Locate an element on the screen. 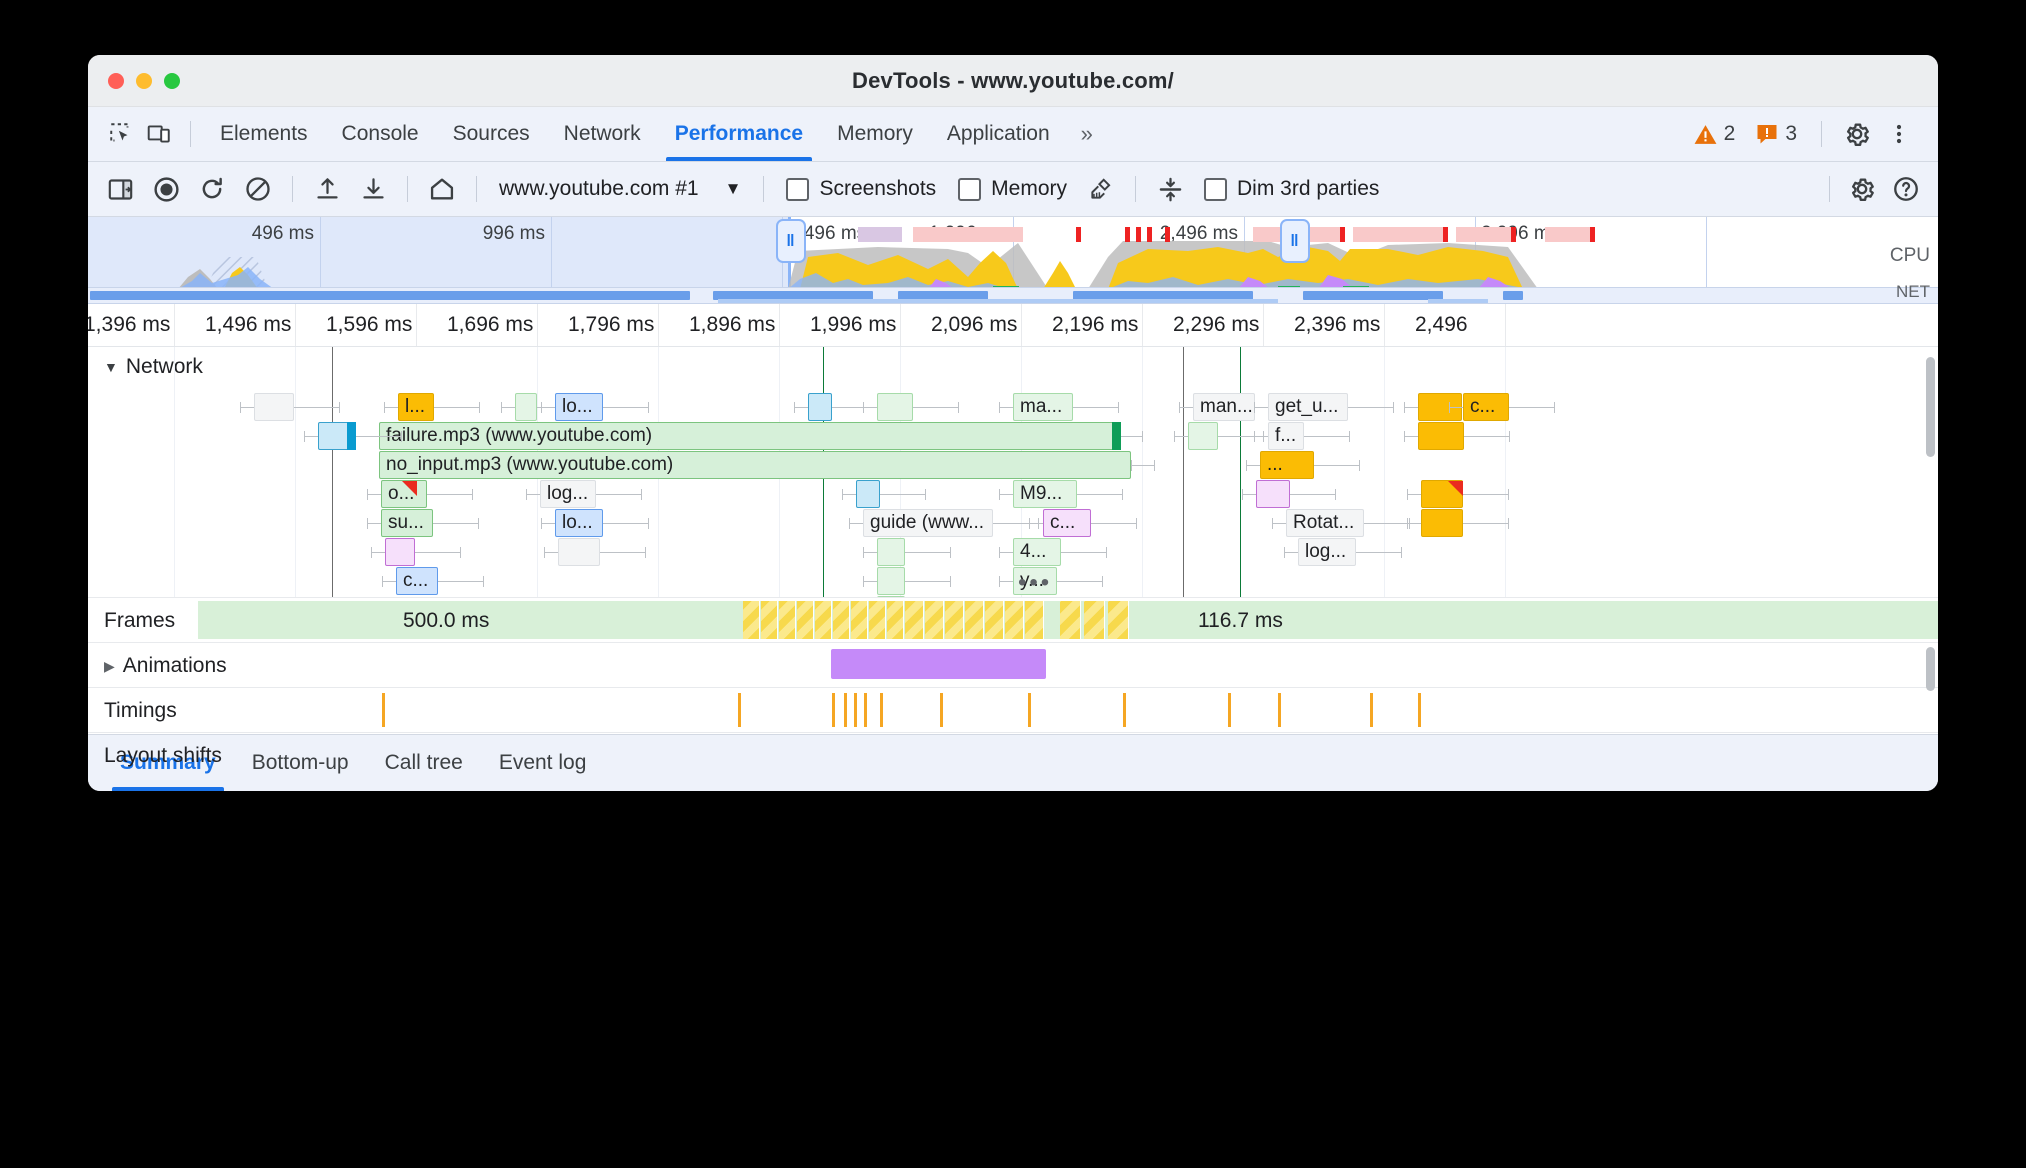 The width and height of the screenshot is (2026, 1168). tab-application: Application is located at coordinates (998, 133).